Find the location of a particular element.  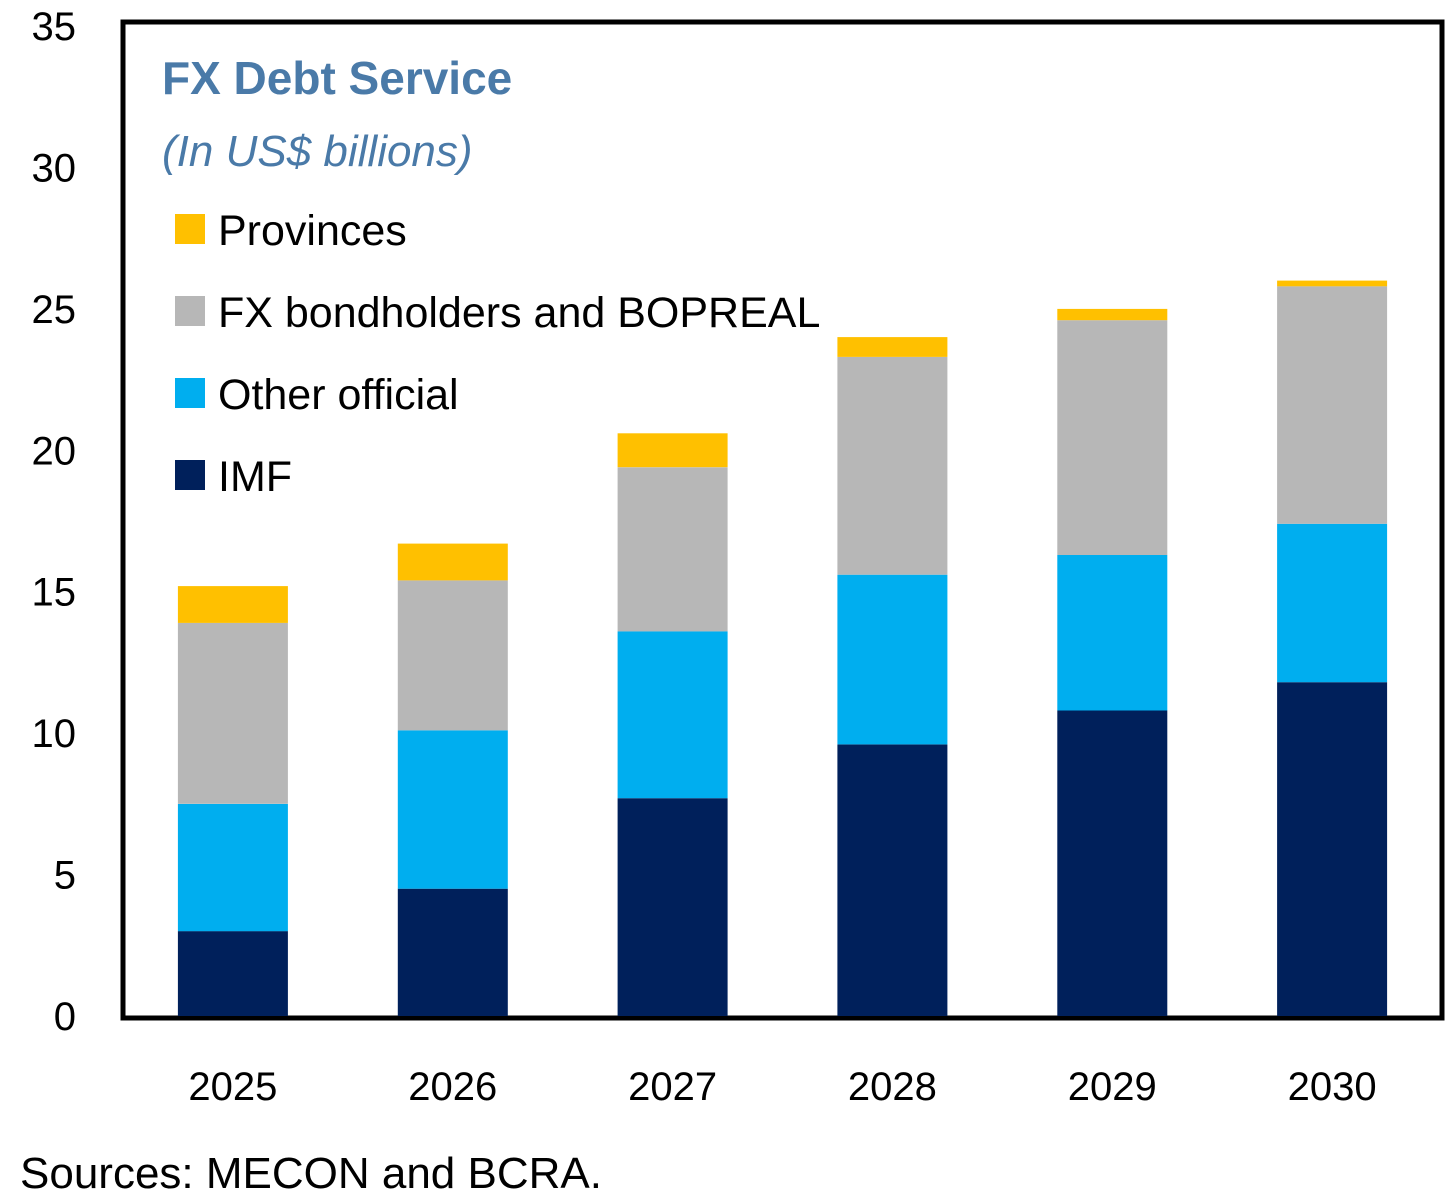

x-tick-label: 2030 is located at coordinates (1332, 1087).